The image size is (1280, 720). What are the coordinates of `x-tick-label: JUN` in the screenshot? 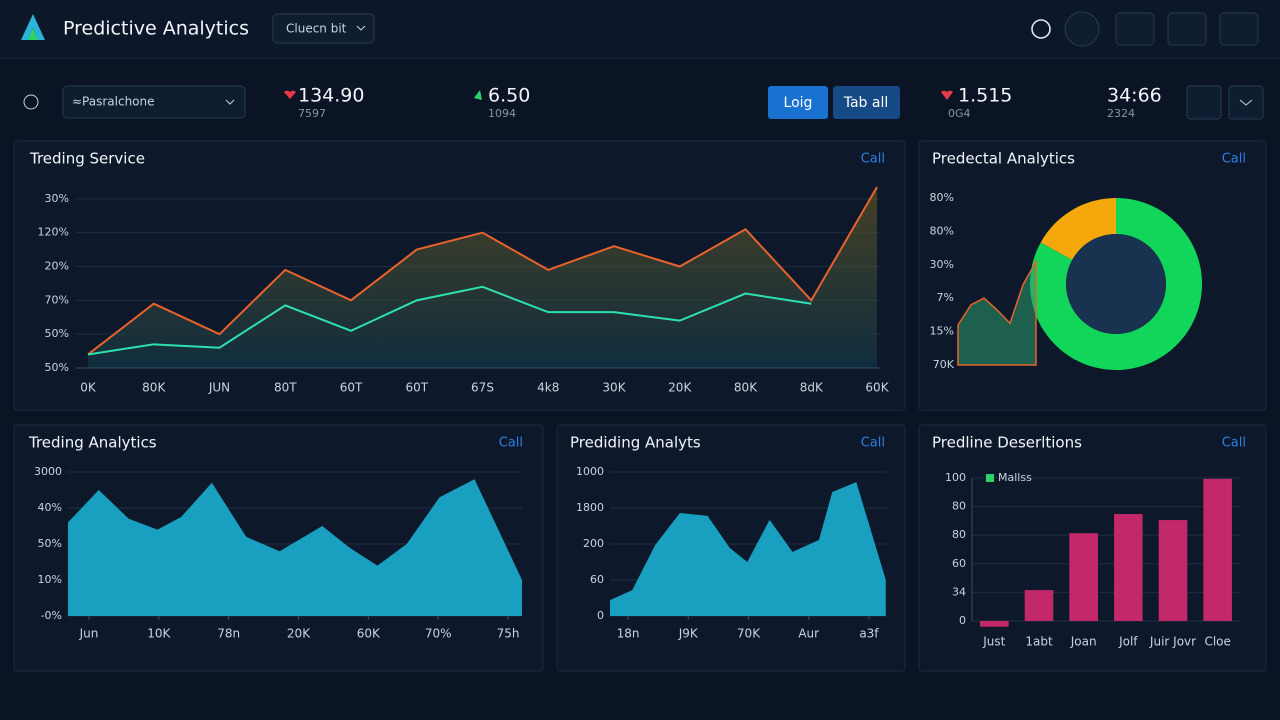 It's located at (219, 388).